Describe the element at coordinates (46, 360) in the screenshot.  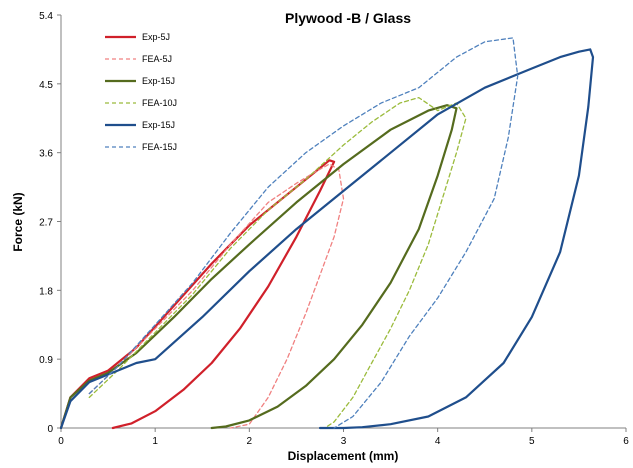
I see `y-tick-label: 0.9` at that location.